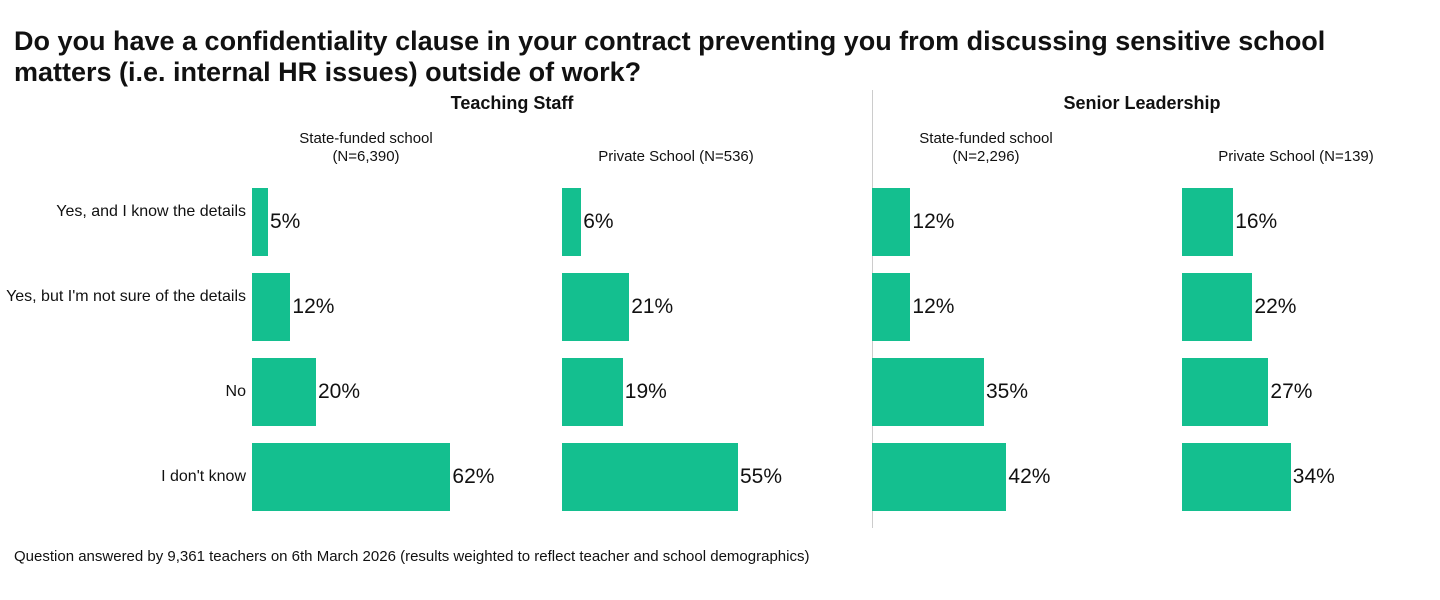  Describe the element at coordinates (1256, 221) in the screenshot. I see `data-label: 16%` at that location.